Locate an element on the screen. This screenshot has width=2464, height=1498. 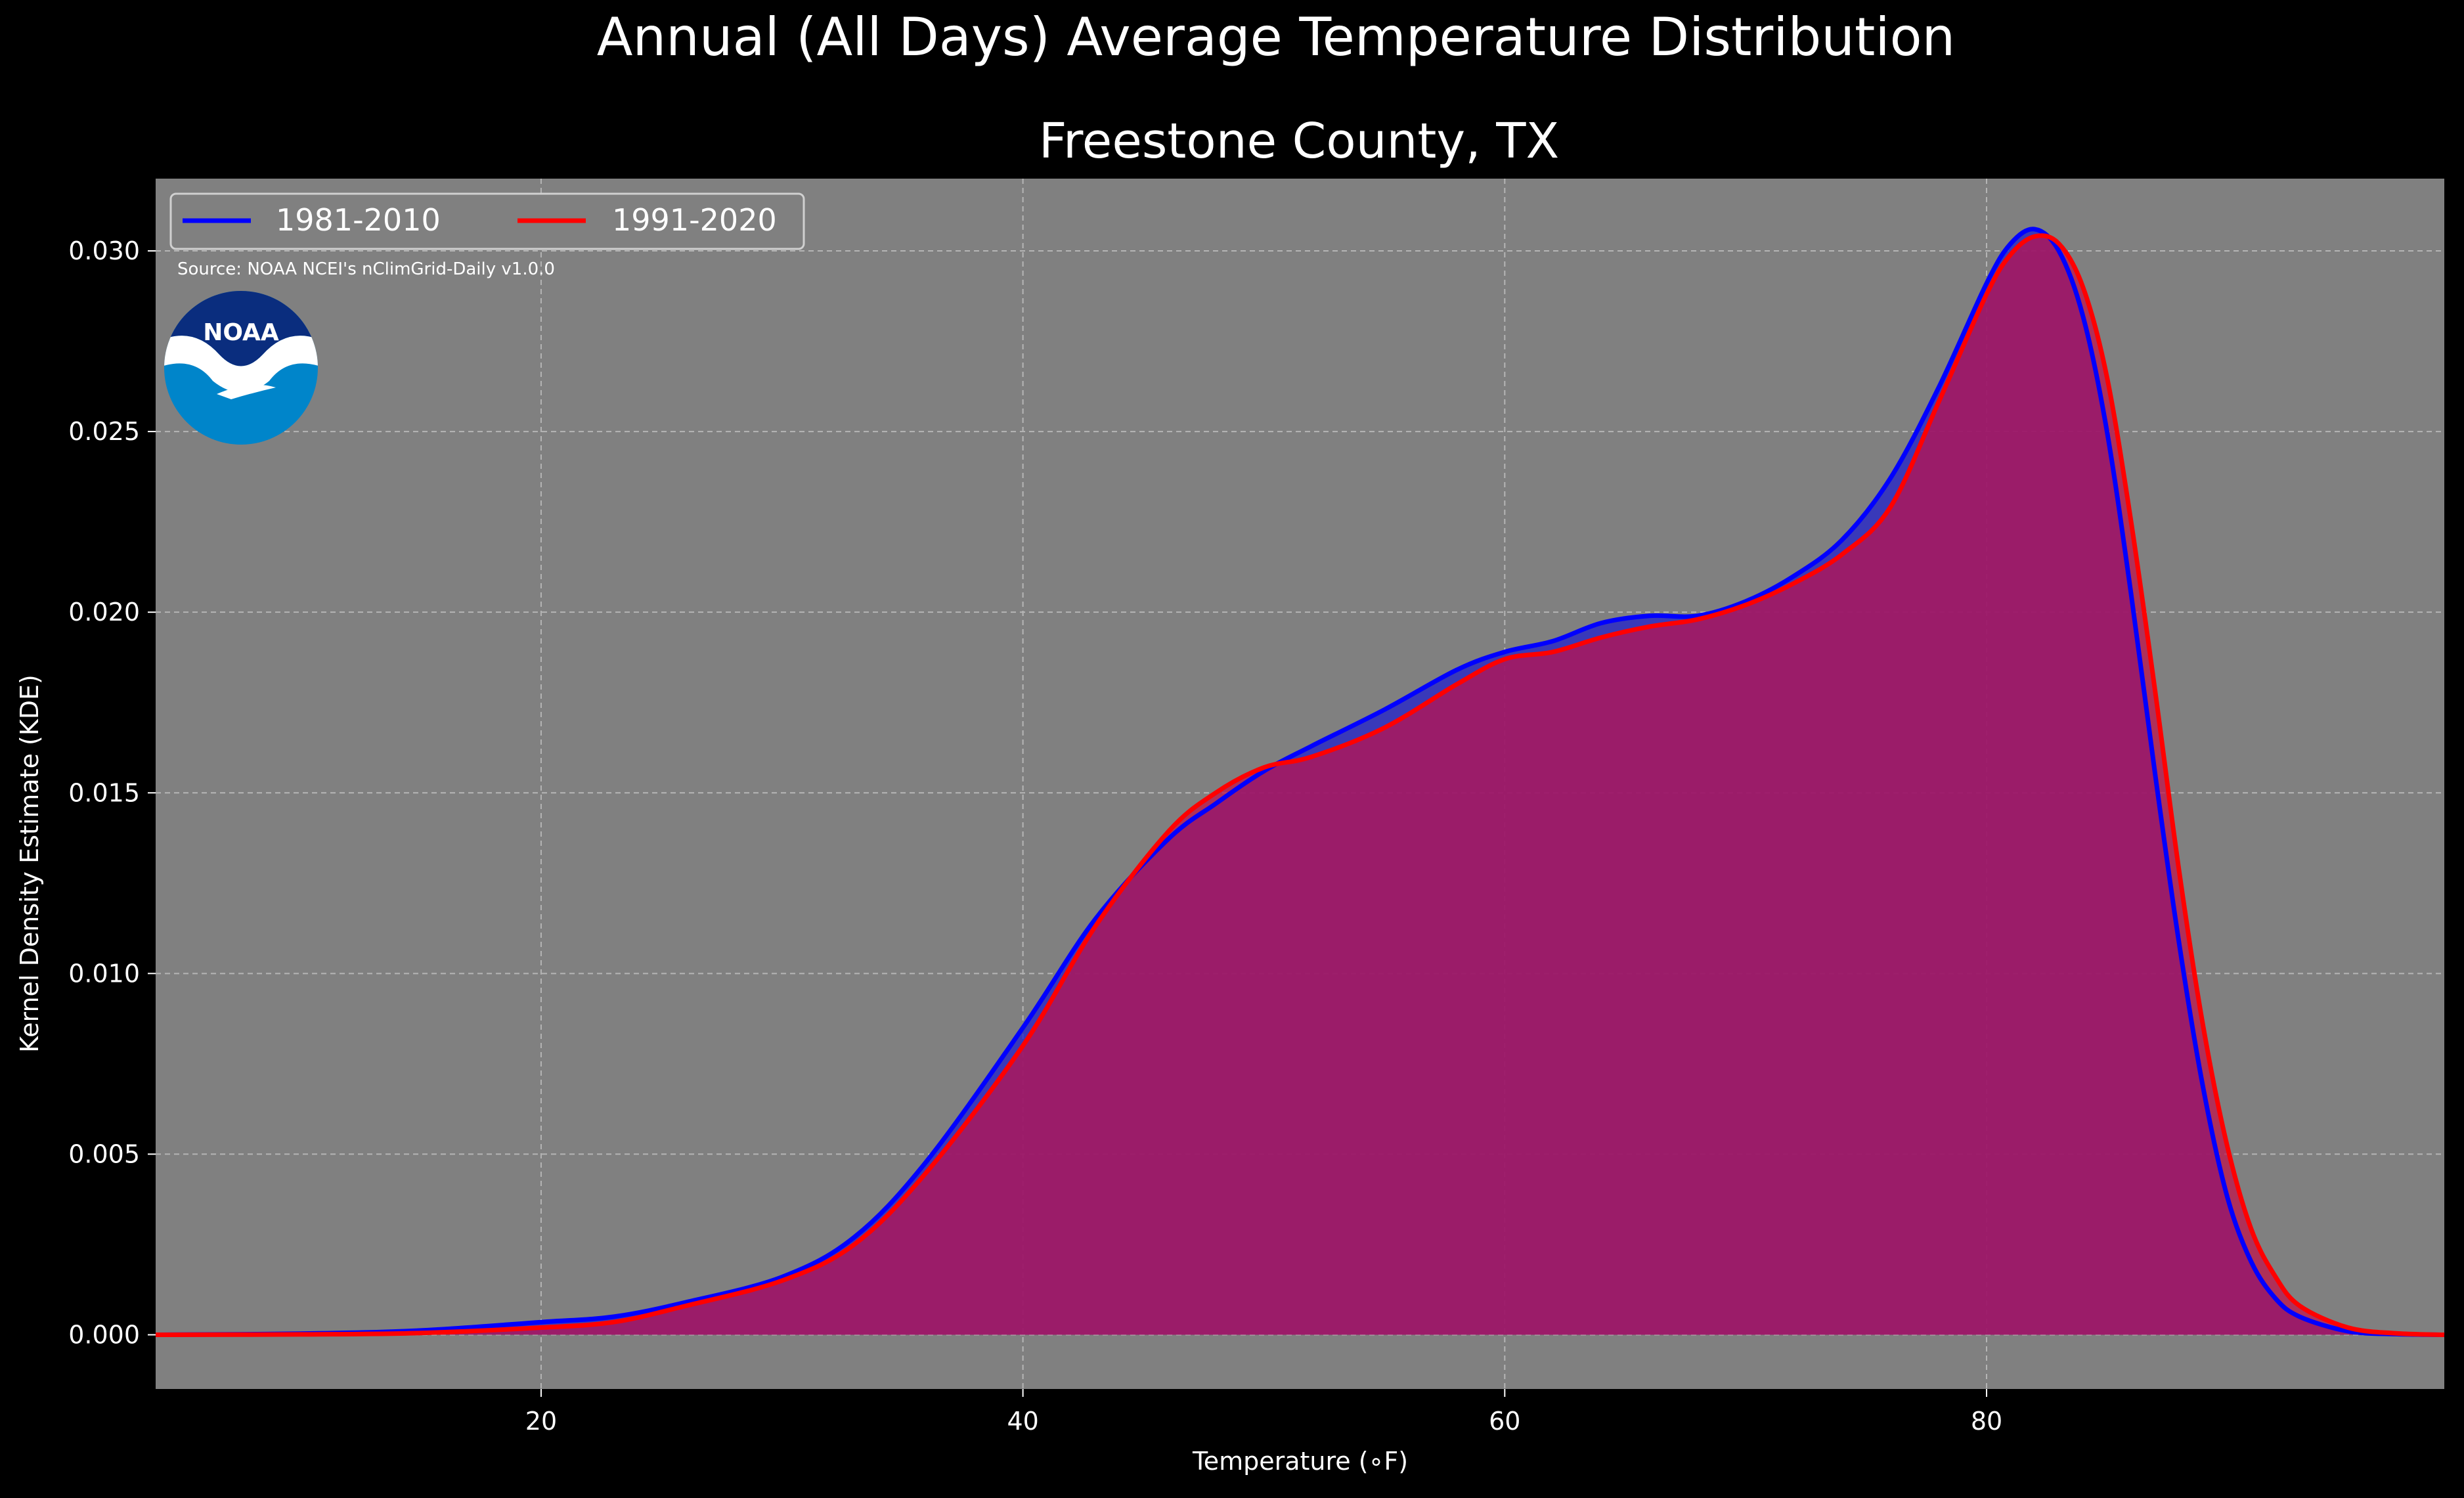
legend-label-1991-2020: 1991-2020 is located at coordinates (695, 220).